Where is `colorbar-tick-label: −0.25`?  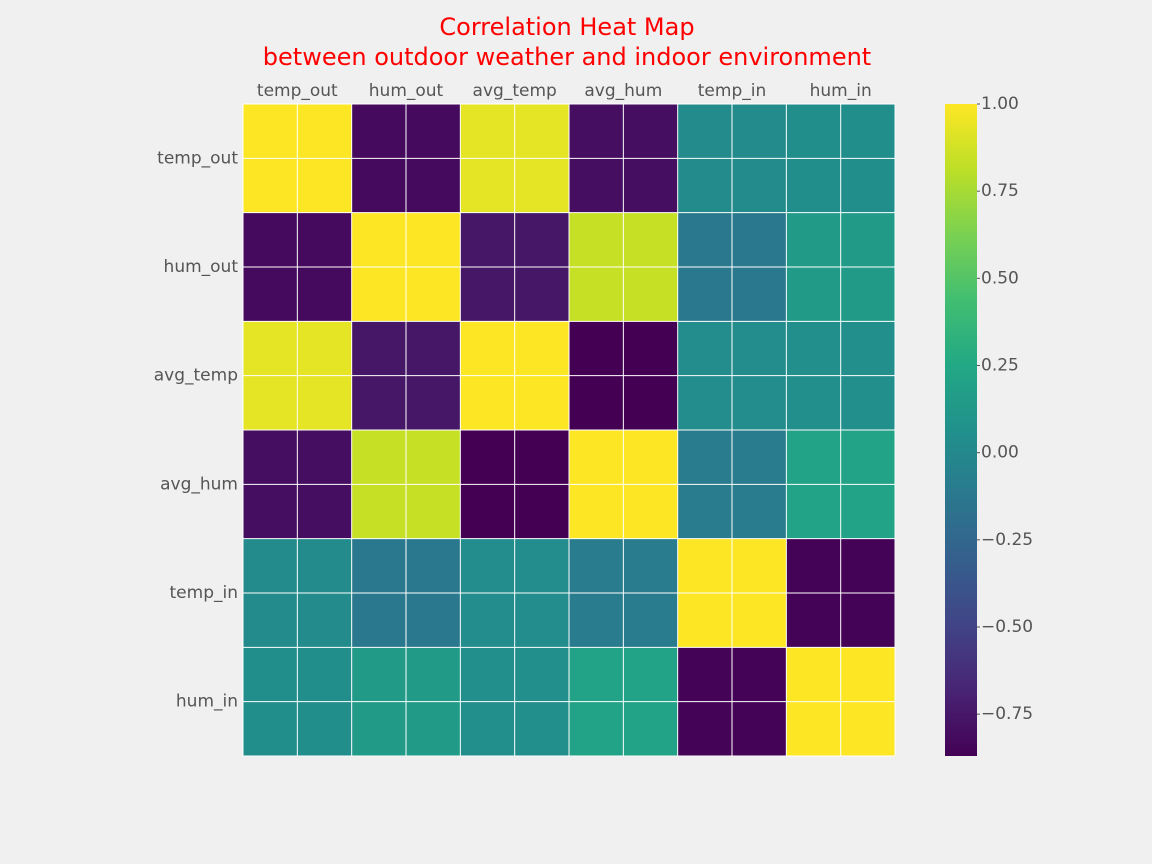
colorbar-tick-label: −0.25 is located at coordinates (1007, 540).